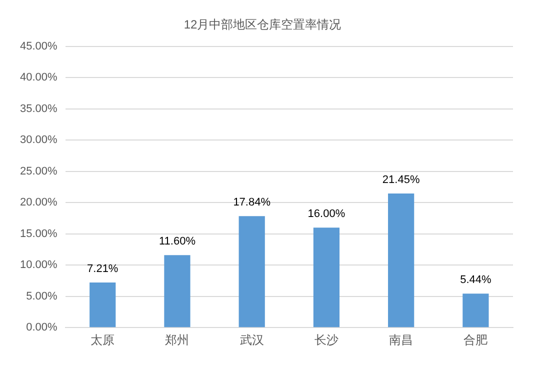 This screenshot has height=366, width=535. What do you see at coordinates (39, 108) in the screenshot?
I see `y-tick-label: 35.00%` at bounding box center [39, 108].